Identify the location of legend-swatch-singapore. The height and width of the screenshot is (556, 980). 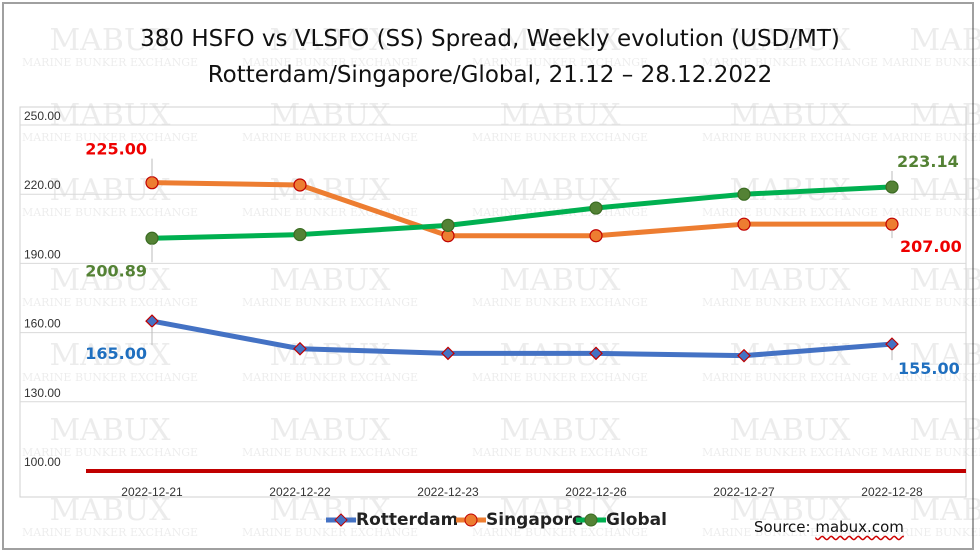
(471, 520).